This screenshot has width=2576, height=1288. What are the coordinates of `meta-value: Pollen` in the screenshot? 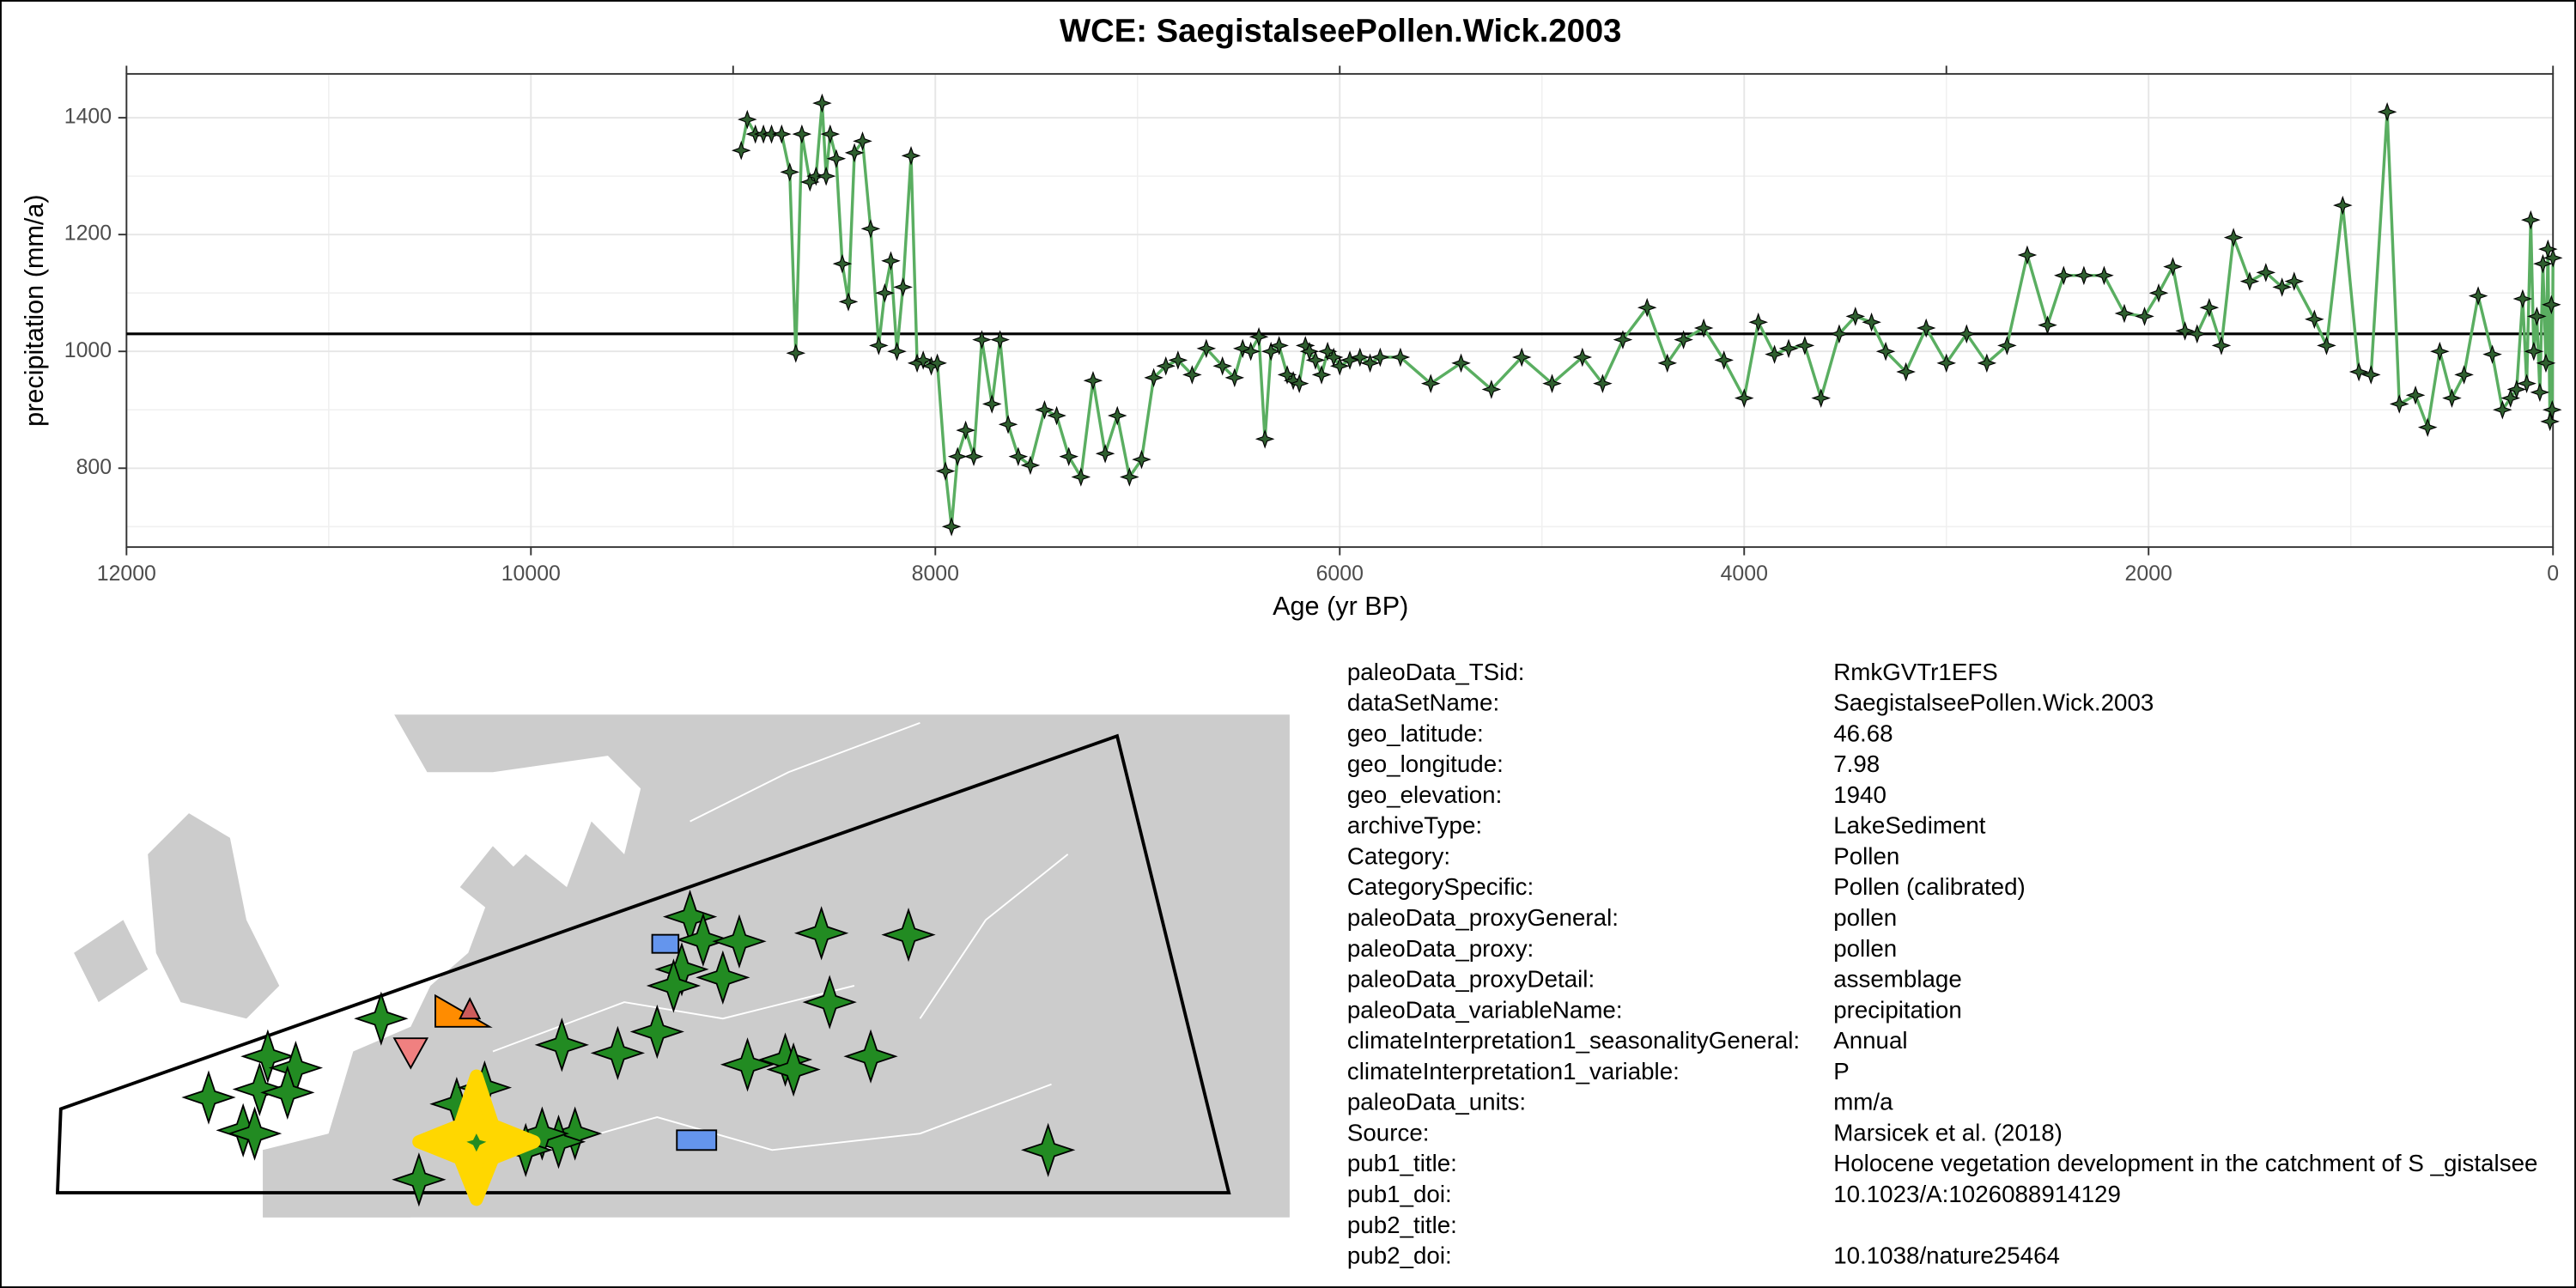 It's located at (1866, 856).